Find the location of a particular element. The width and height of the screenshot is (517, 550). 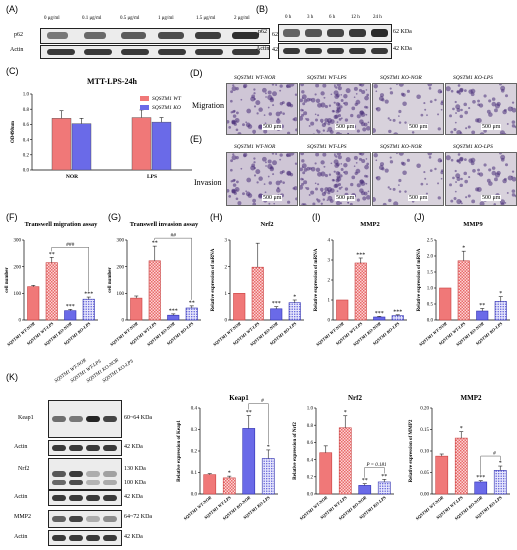

significance-stars: ** is located at coordinates (249, 413).